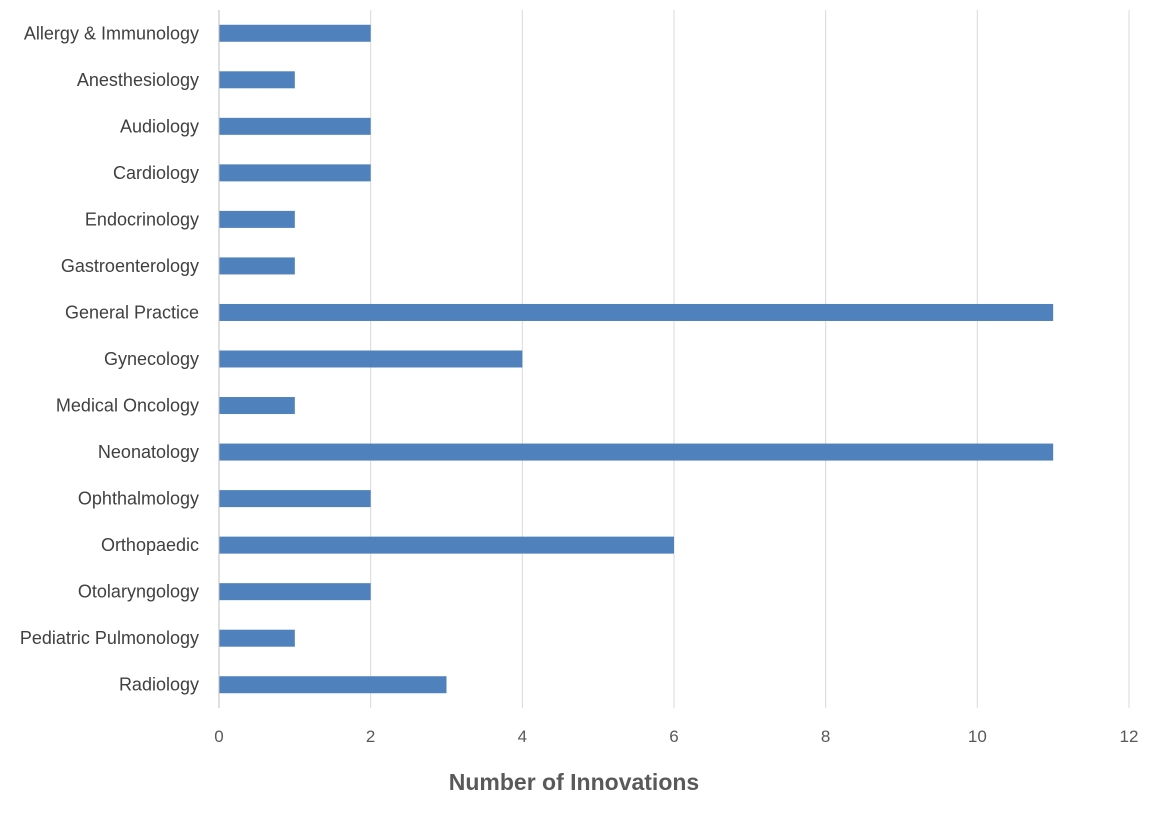  Describe the element at coordinates (138, 592) in the screenshot. I see `category-label: Otolaryngology` at that location.